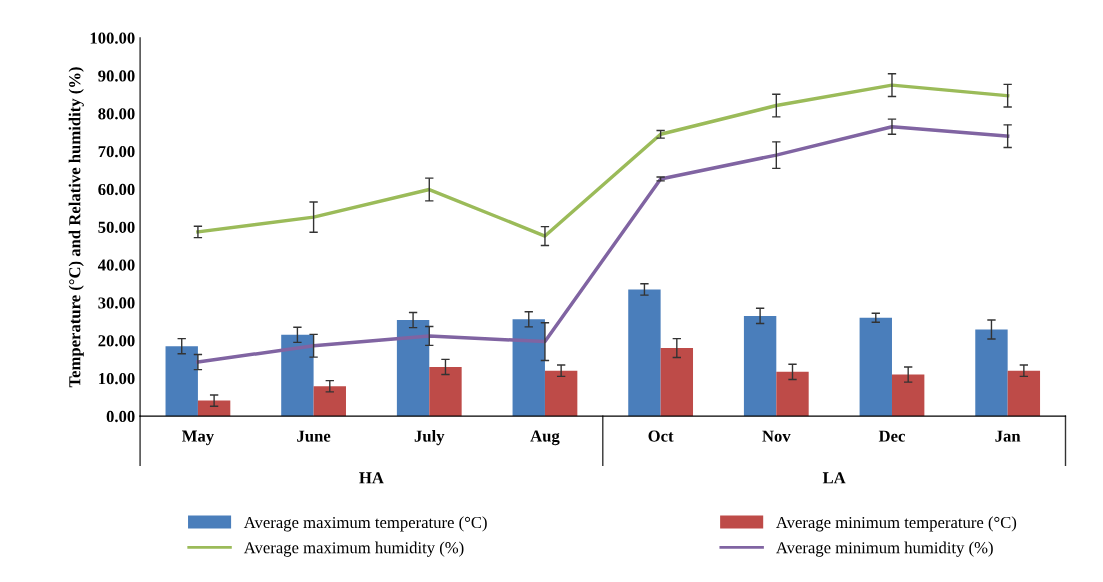  I want to click on y-tick-label: 20.00, so click(116, 341).